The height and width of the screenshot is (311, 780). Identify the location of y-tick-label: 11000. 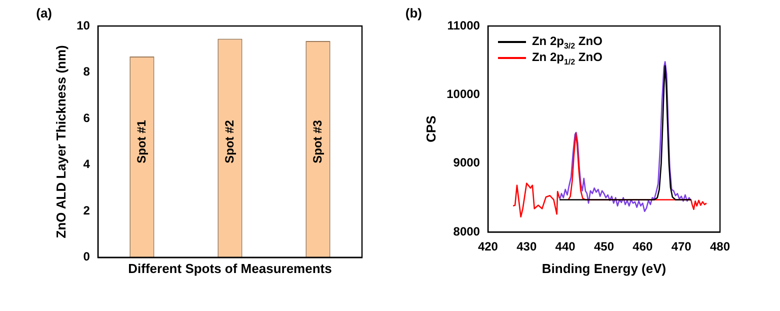
(463, 25).